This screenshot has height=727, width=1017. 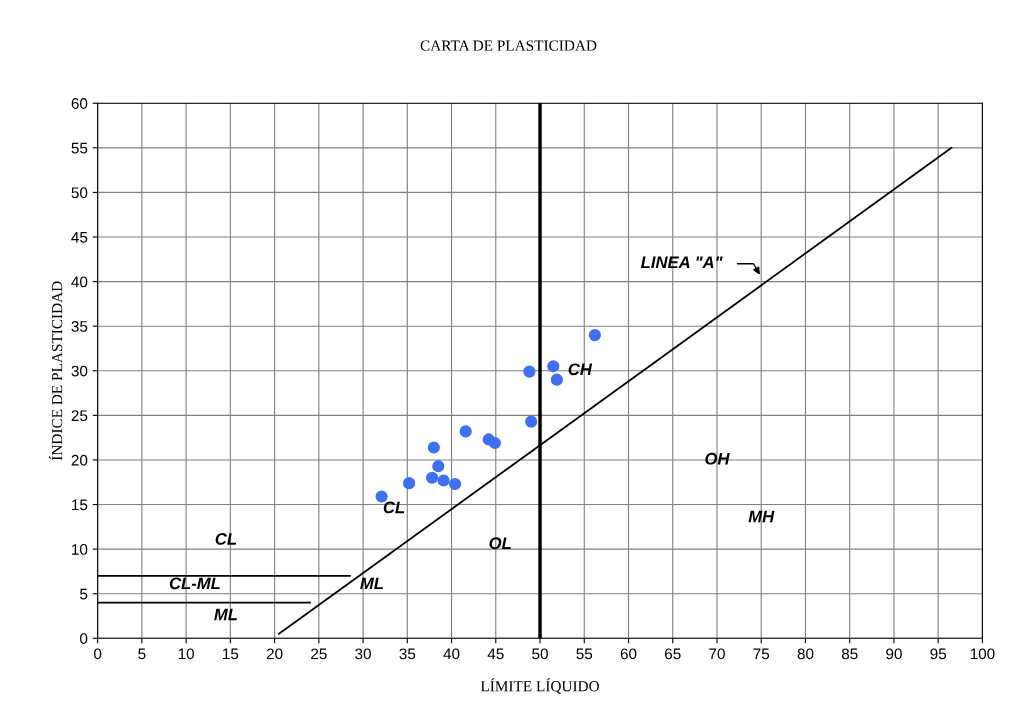 I want to click on x-tick-label: 70, so click(x=717, y=654).